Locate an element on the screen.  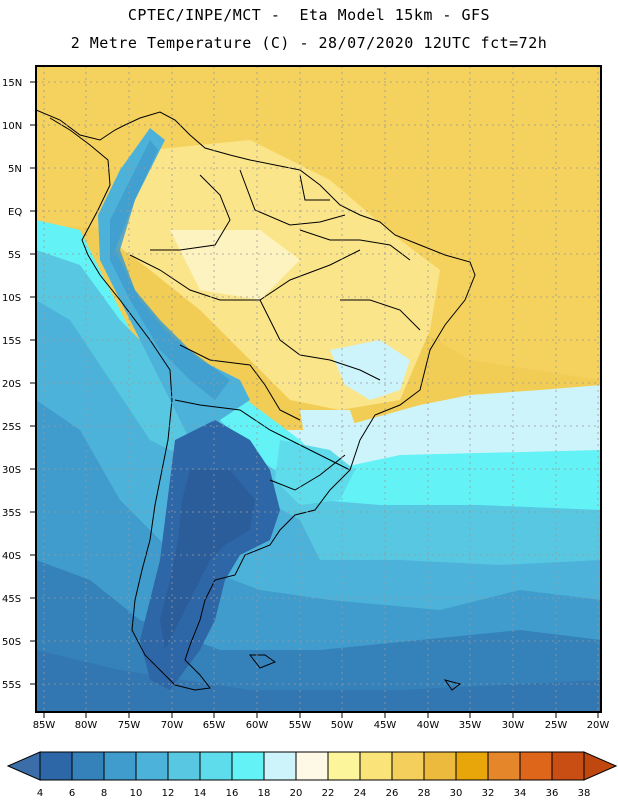
colorbar-tick: 22 is located at coordinates (328, 793).